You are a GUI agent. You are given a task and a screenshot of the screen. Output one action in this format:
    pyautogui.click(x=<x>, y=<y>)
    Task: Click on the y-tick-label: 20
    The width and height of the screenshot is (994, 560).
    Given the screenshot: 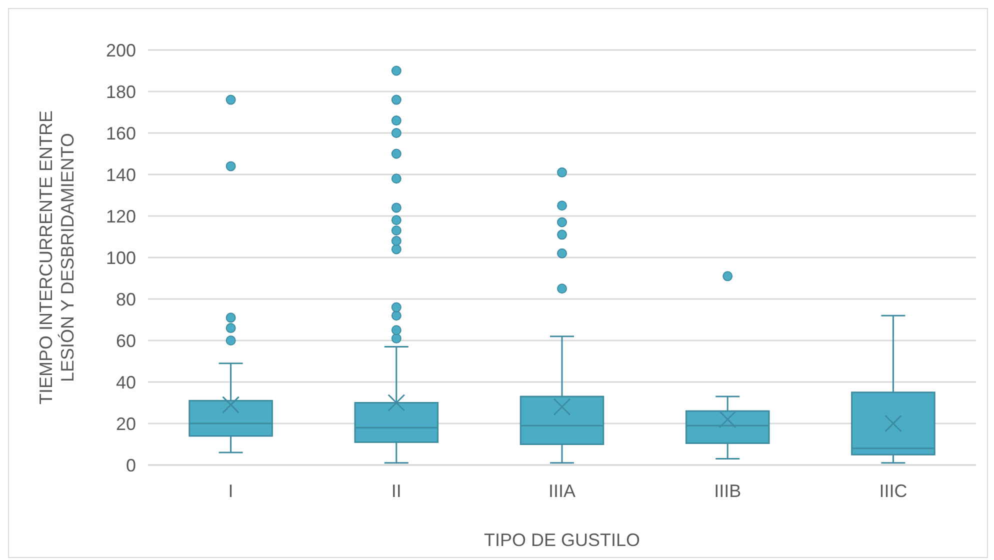 What is the action you would take?
    pyautogui.click(x=126, y=424)
    